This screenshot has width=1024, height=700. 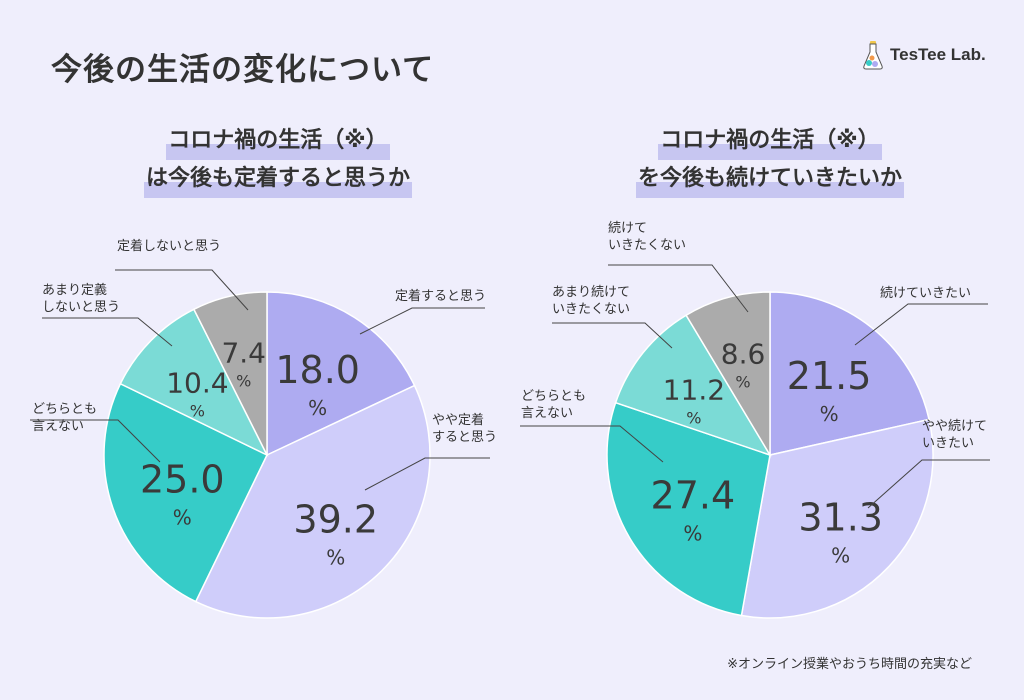 What do you see at coordinates (693, 496) in the screenshot?
I see `pie1-value-label-2: 27.4` at bounding box center [693, 496].